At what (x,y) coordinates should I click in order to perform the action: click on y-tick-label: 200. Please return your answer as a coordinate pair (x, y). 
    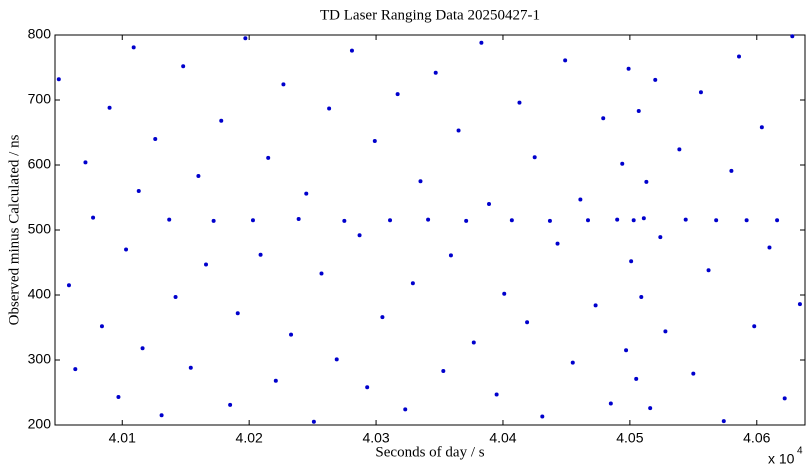
    Looking at the image, I should click on (40, 424).